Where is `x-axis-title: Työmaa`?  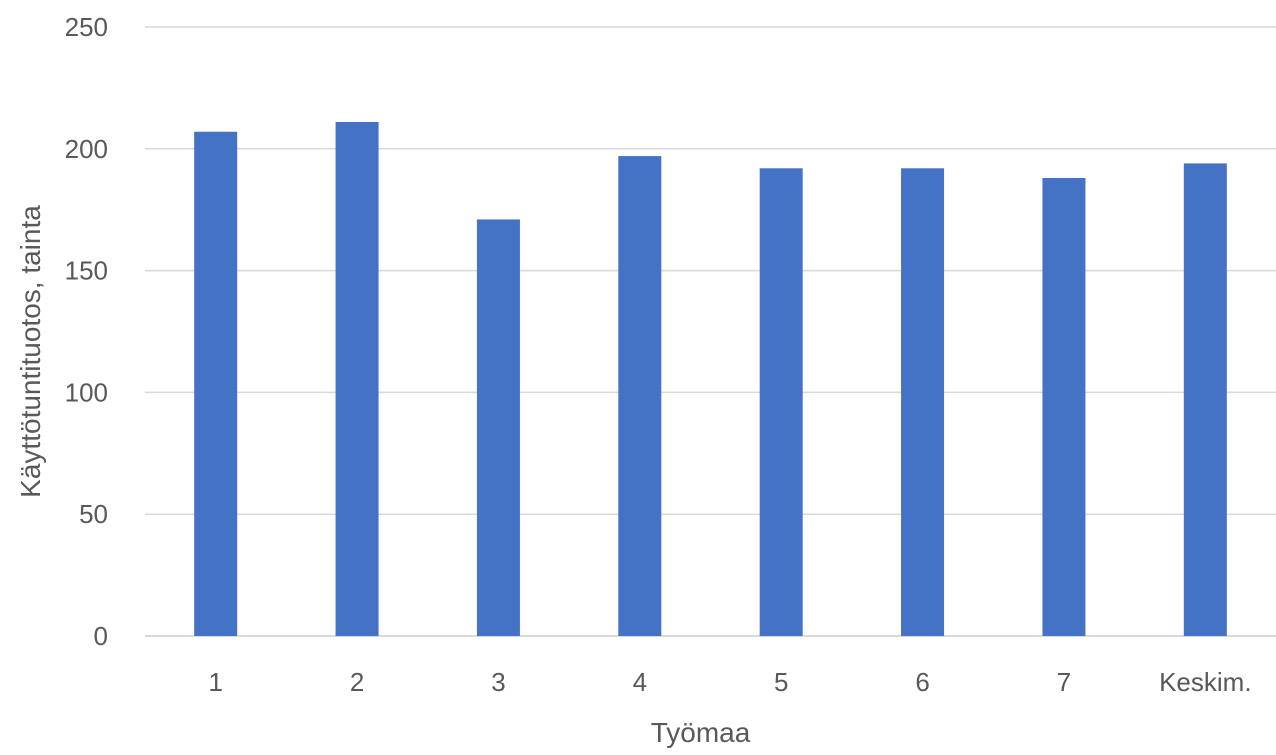
x-axis-title: Työmaa is located at coordinates (701, 732).